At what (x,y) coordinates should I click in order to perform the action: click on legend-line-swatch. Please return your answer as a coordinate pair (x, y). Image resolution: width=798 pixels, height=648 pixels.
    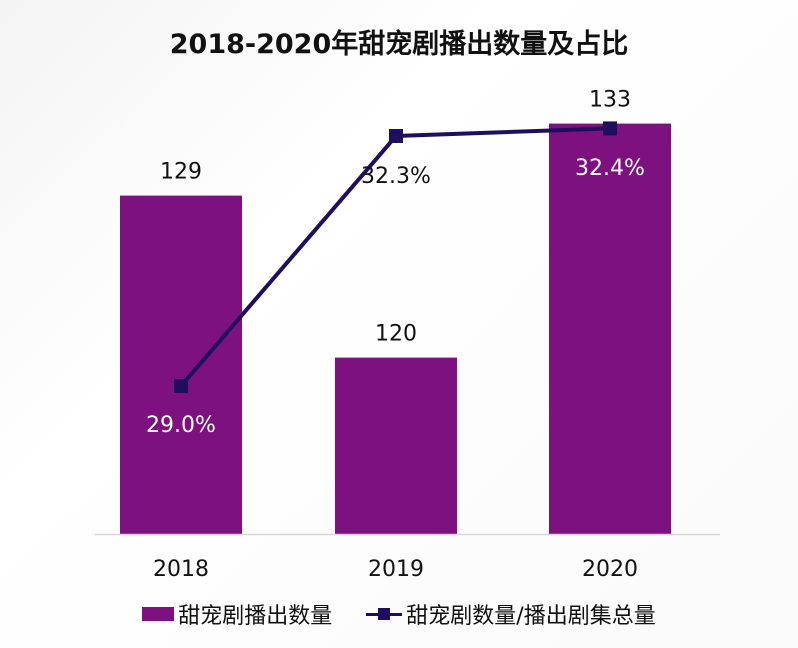
    Looking at the image, I should click on (384, 614).